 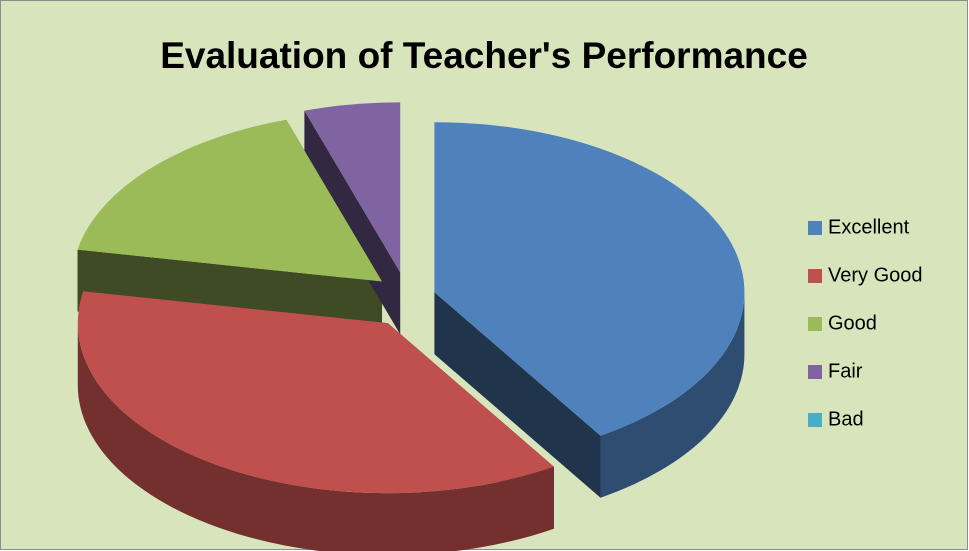 What do you see at coordinates (484, 55) in the screenshot?
I see `chart-title: Evaluation of Teacher's Performance` at bounding box center [484, 55].